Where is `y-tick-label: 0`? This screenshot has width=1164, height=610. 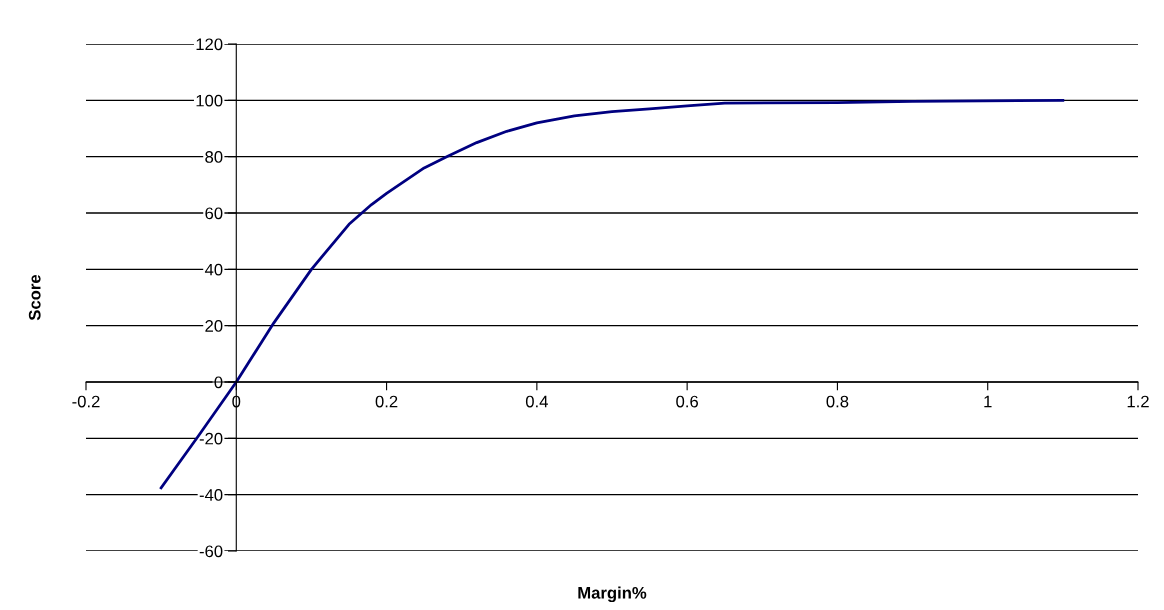
y-tick-label: 0 is located at coordinates (218, 382).